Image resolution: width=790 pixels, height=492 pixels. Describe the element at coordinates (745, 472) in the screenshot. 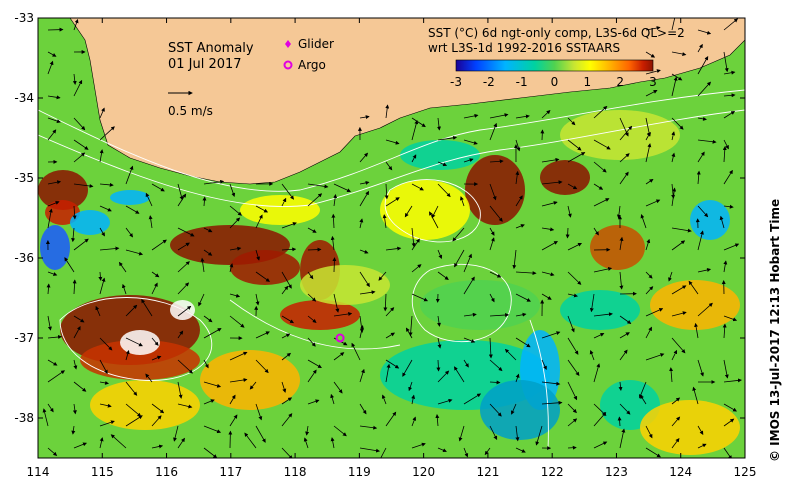

I see `x-tick-label: 125` at that location.